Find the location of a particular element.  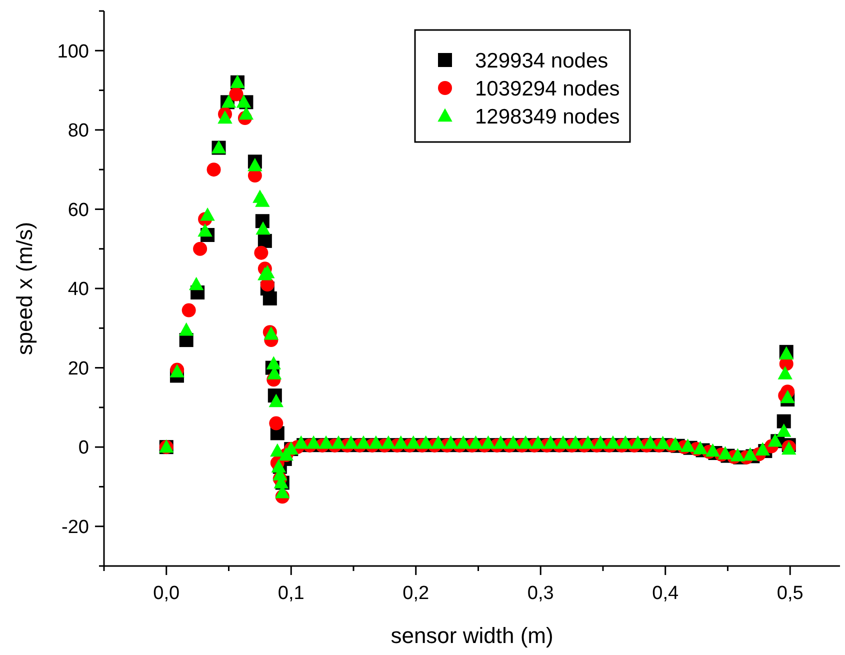

y-axis-title: speed x (m/s) is located at coordinates (24, 289).